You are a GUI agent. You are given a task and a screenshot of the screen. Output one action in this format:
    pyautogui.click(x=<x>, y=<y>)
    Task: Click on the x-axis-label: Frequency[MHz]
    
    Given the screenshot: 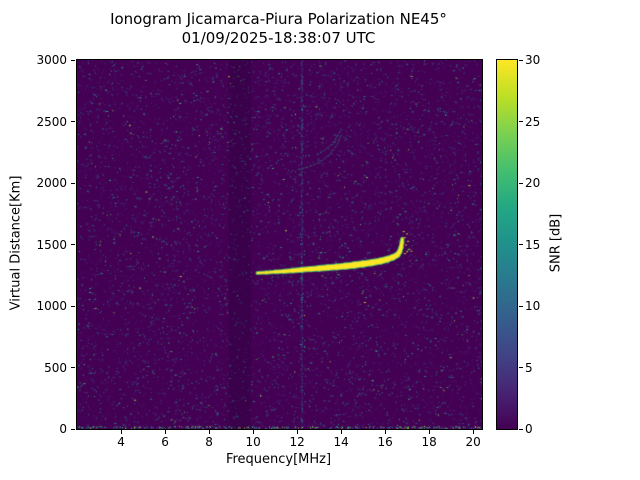 What is the action you would take?
    pyautogui.click(x=278, y=459)
    